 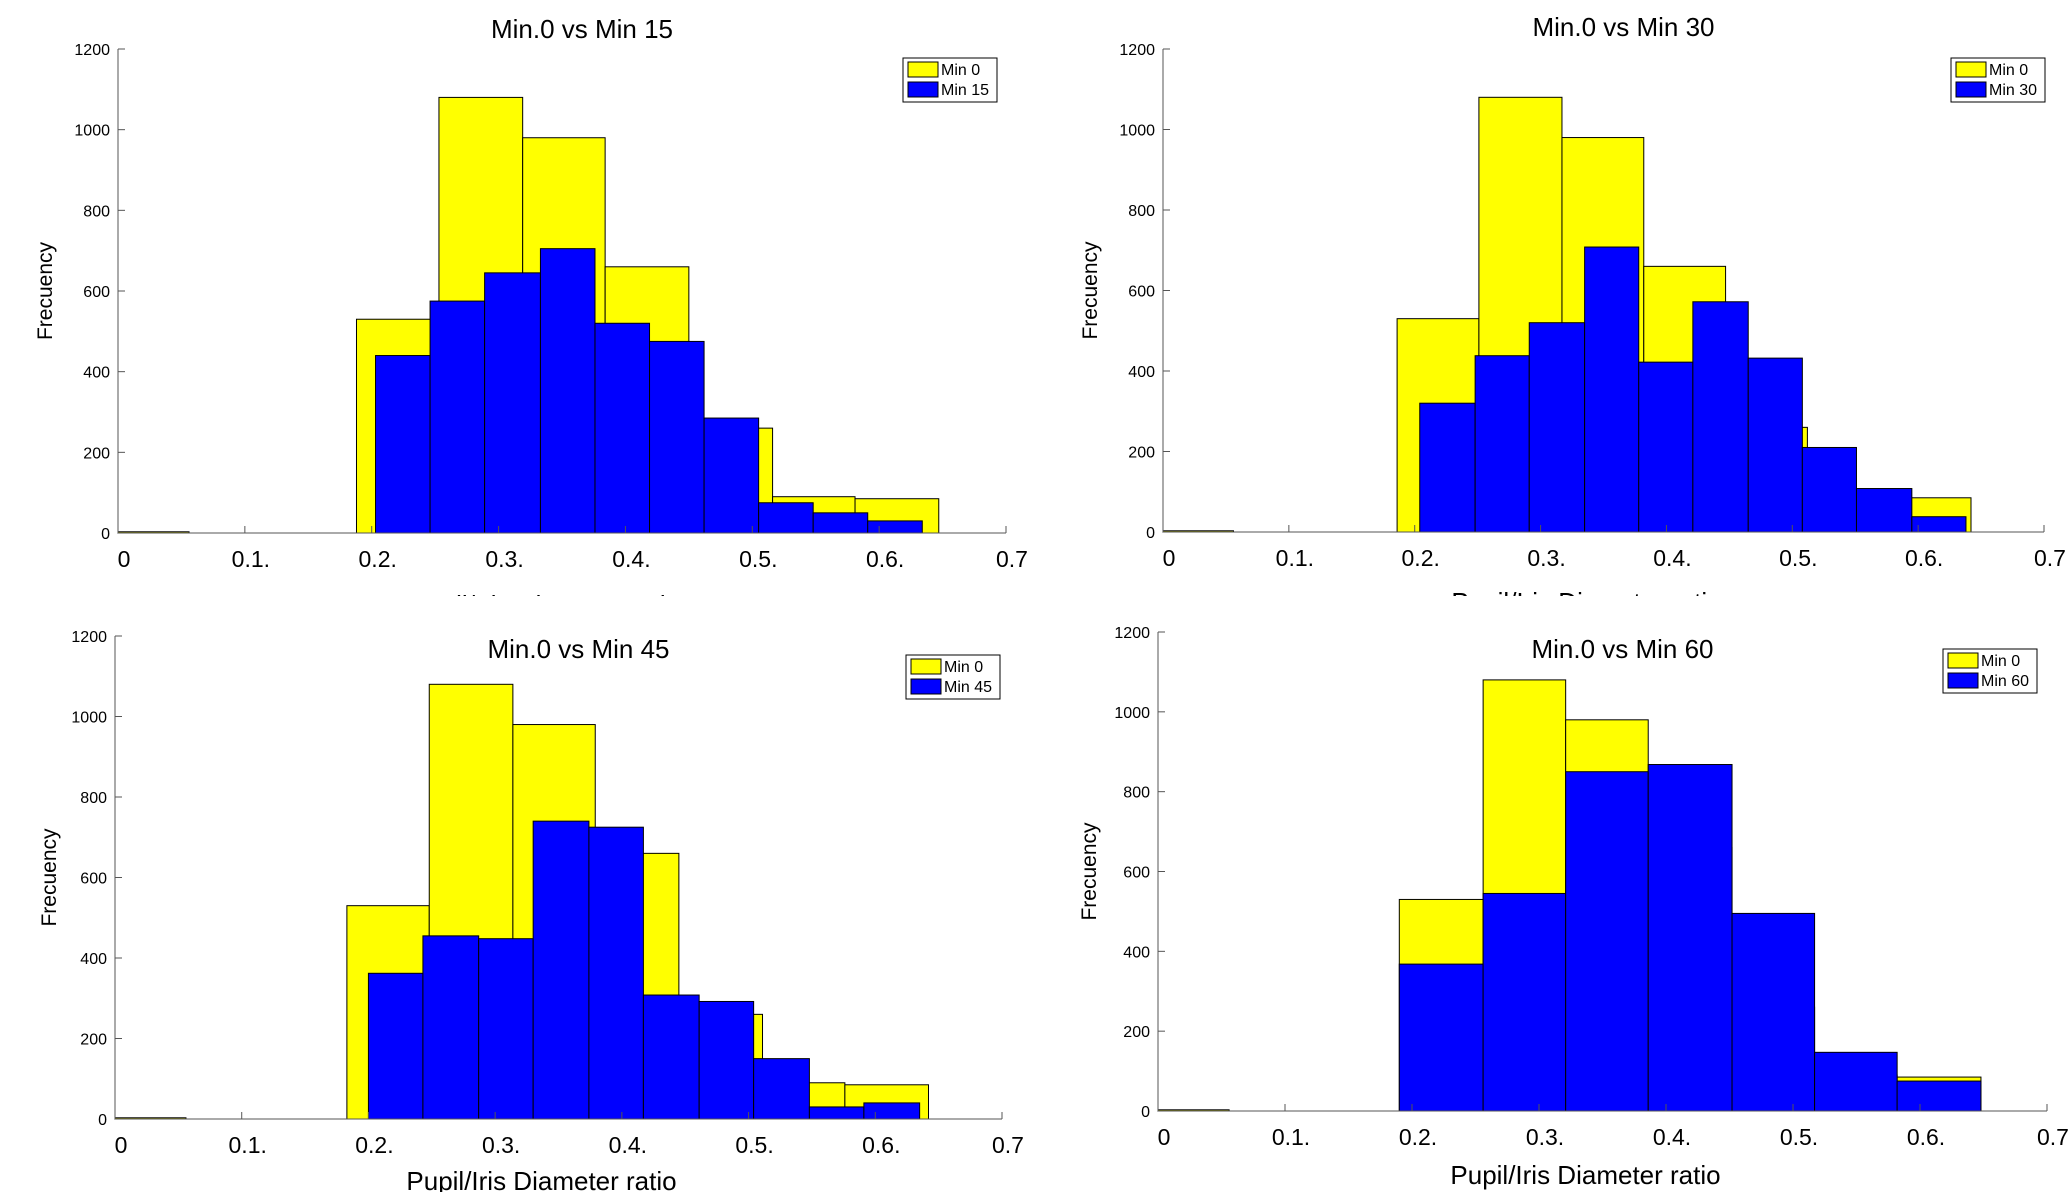 What do you see at coordinates (1998, 80) in the screenshot?
I see `legend: Min 0 Min 30` at bounding box center [1998, 80].